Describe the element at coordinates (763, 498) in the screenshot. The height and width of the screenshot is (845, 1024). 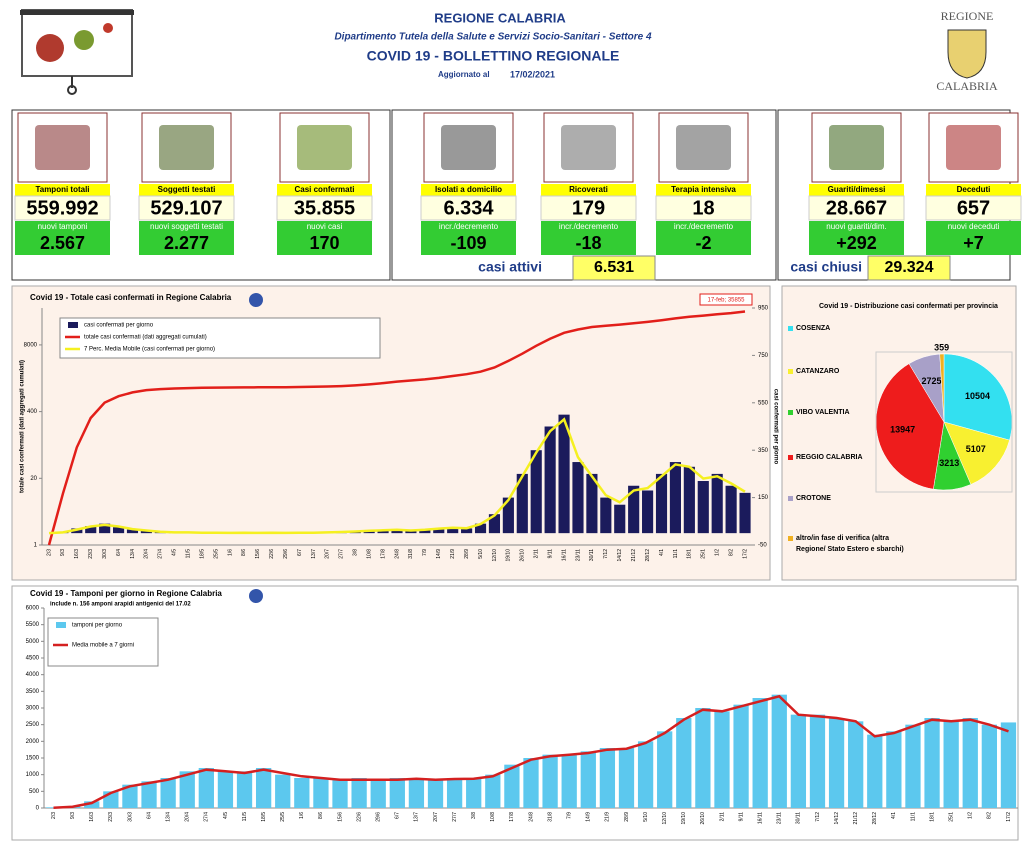
I see `y2-tick-label: 150` at that location.